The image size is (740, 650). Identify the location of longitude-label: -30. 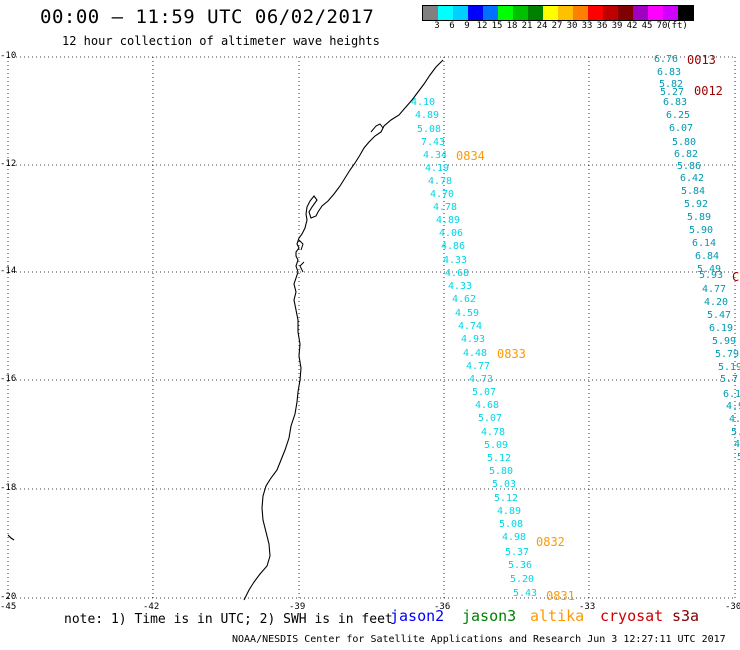
(732, 607).